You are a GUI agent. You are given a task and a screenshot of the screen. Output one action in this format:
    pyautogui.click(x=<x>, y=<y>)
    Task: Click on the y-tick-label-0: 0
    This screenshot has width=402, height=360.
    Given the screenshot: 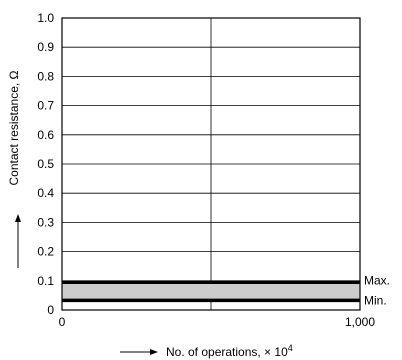 What is the action you would take?
    pyautogui.click(x=50, y=310)
    